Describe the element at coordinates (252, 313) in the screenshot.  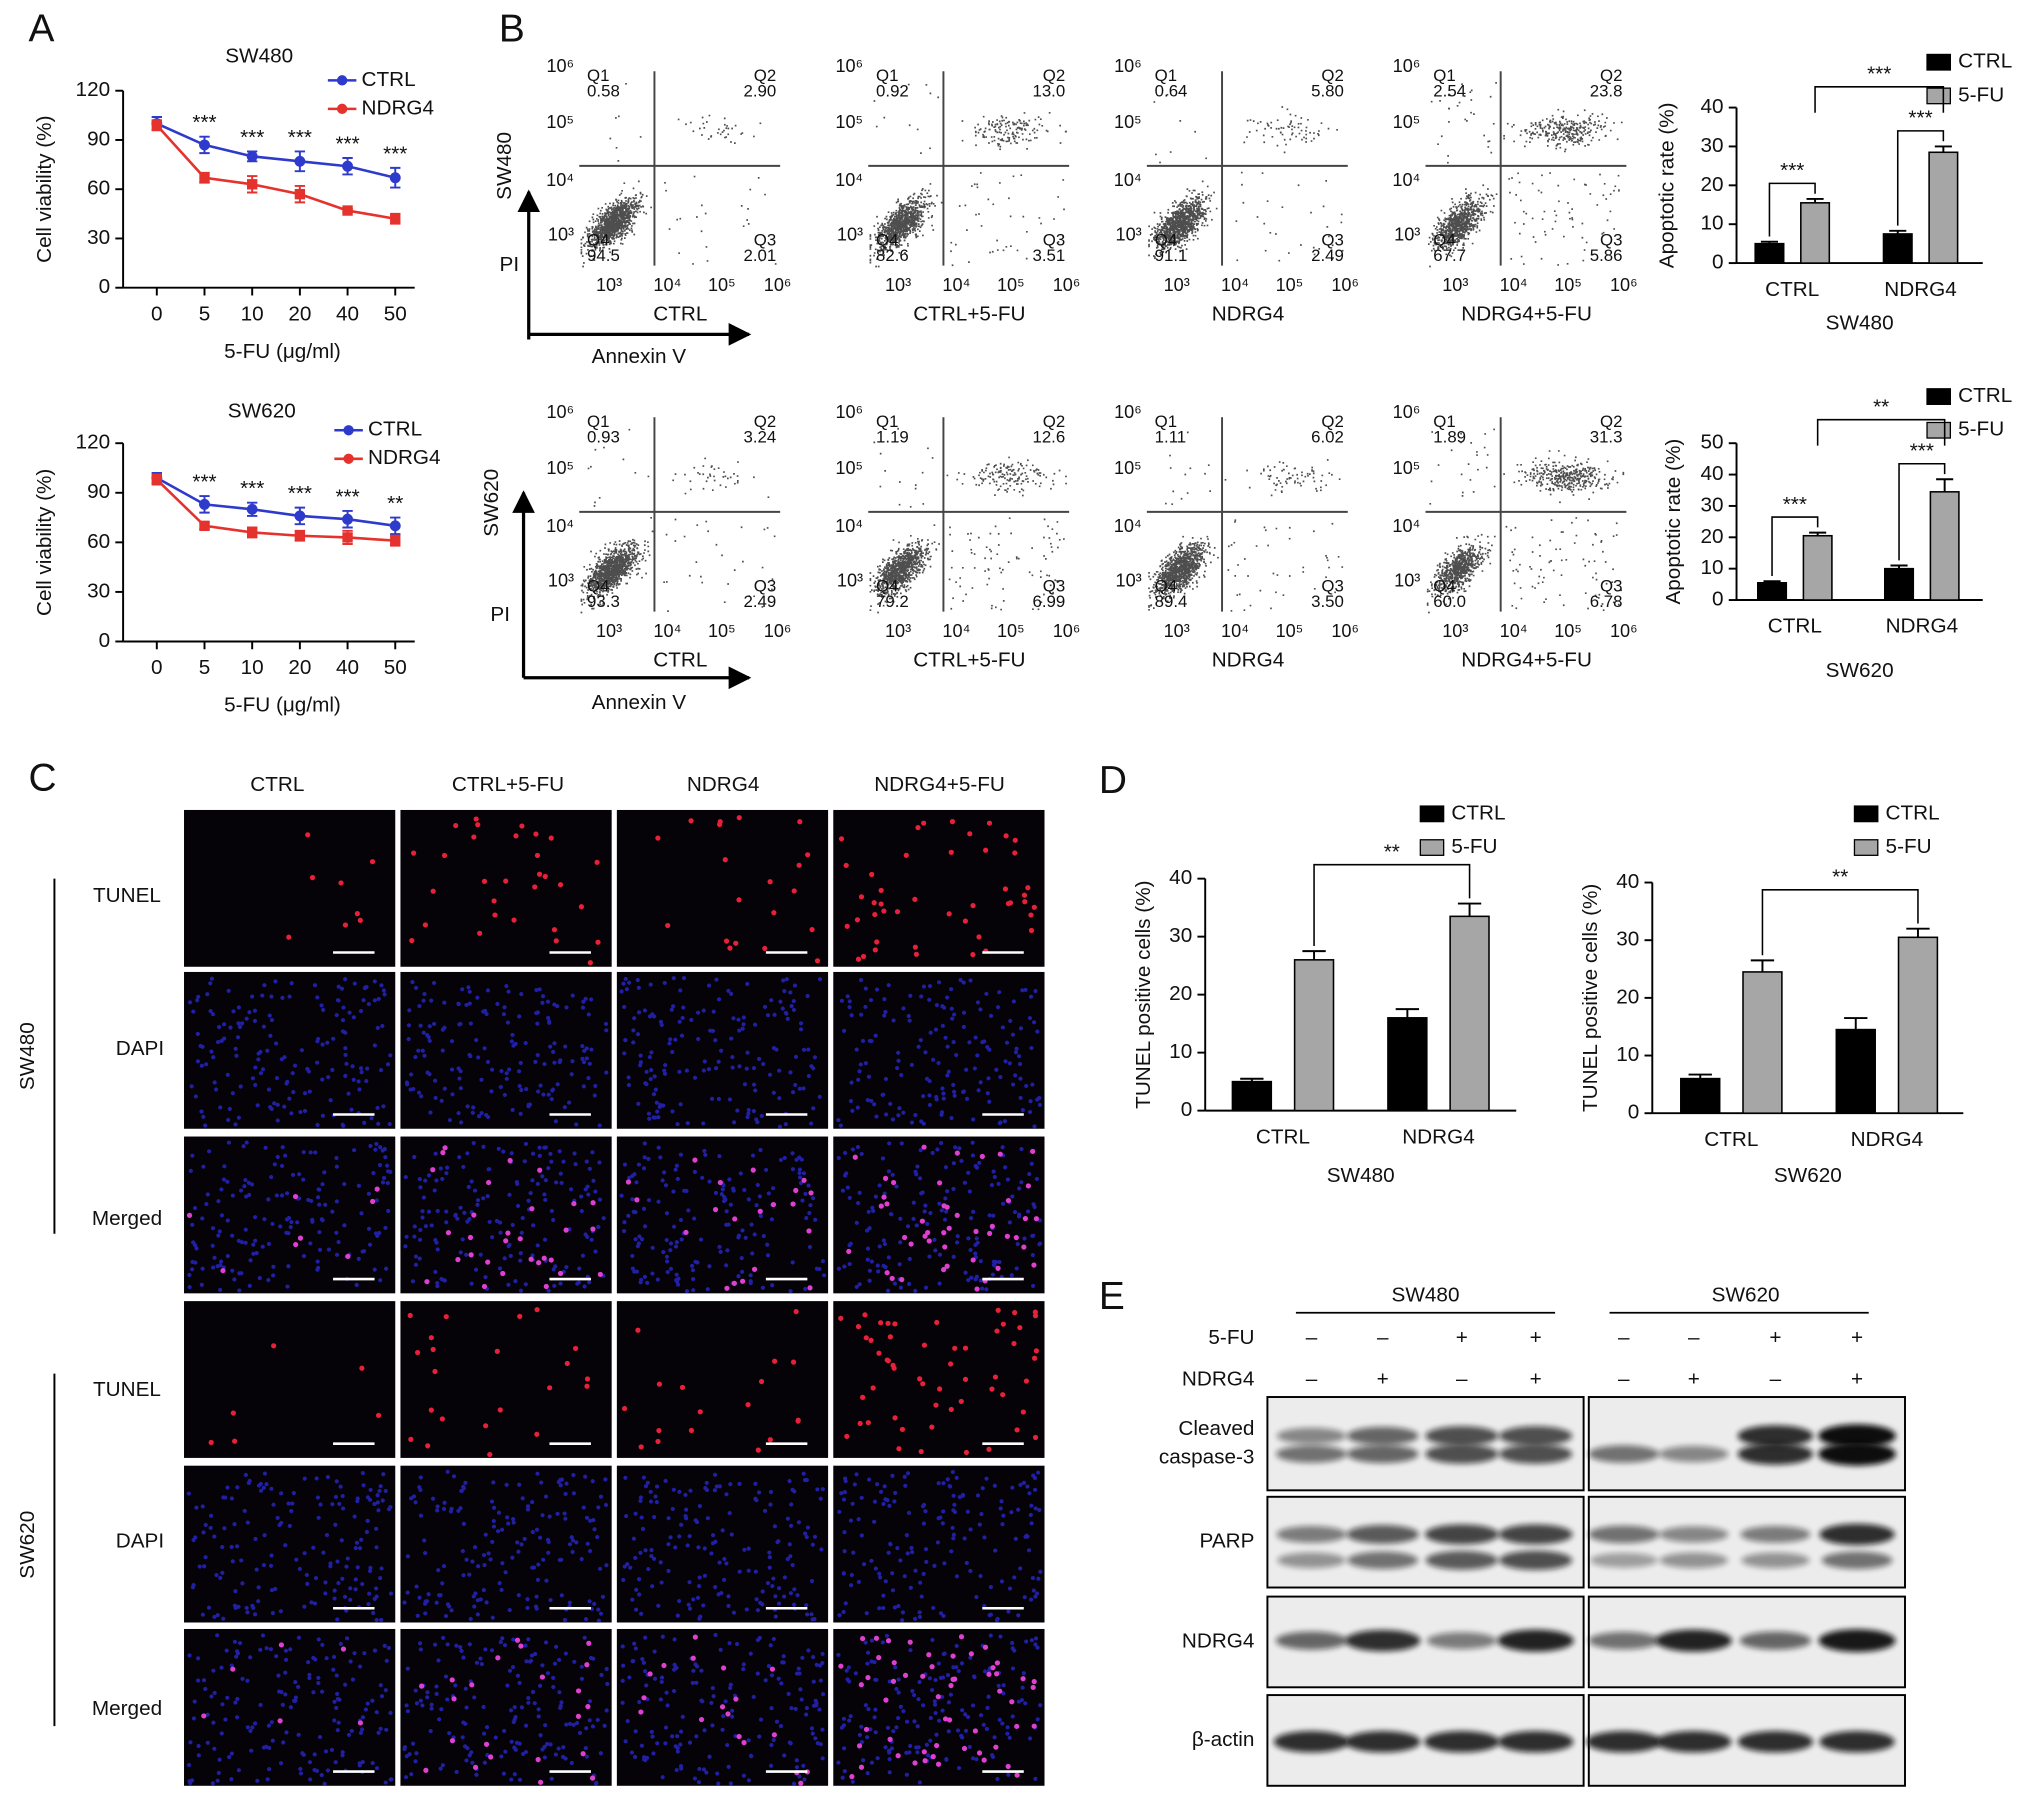
I see `x-tick-label: 10` at that location.